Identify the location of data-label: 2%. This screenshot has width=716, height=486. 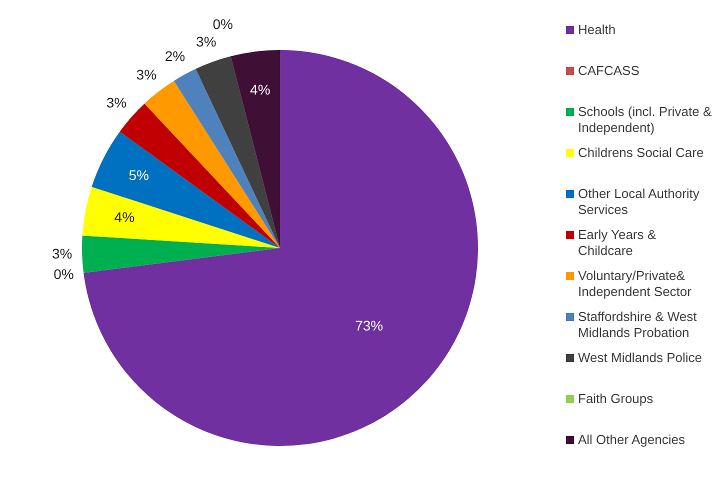
(175, 56).